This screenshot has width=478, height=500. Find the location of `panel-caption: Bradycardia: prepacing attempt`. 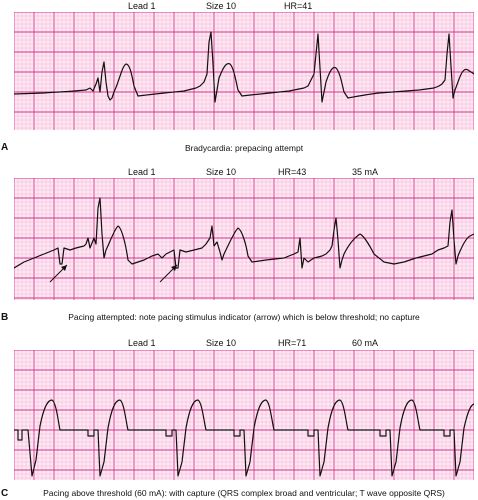

panel-caption: Bradycardia: prepacing attempt is located at coordinates (244, 148).